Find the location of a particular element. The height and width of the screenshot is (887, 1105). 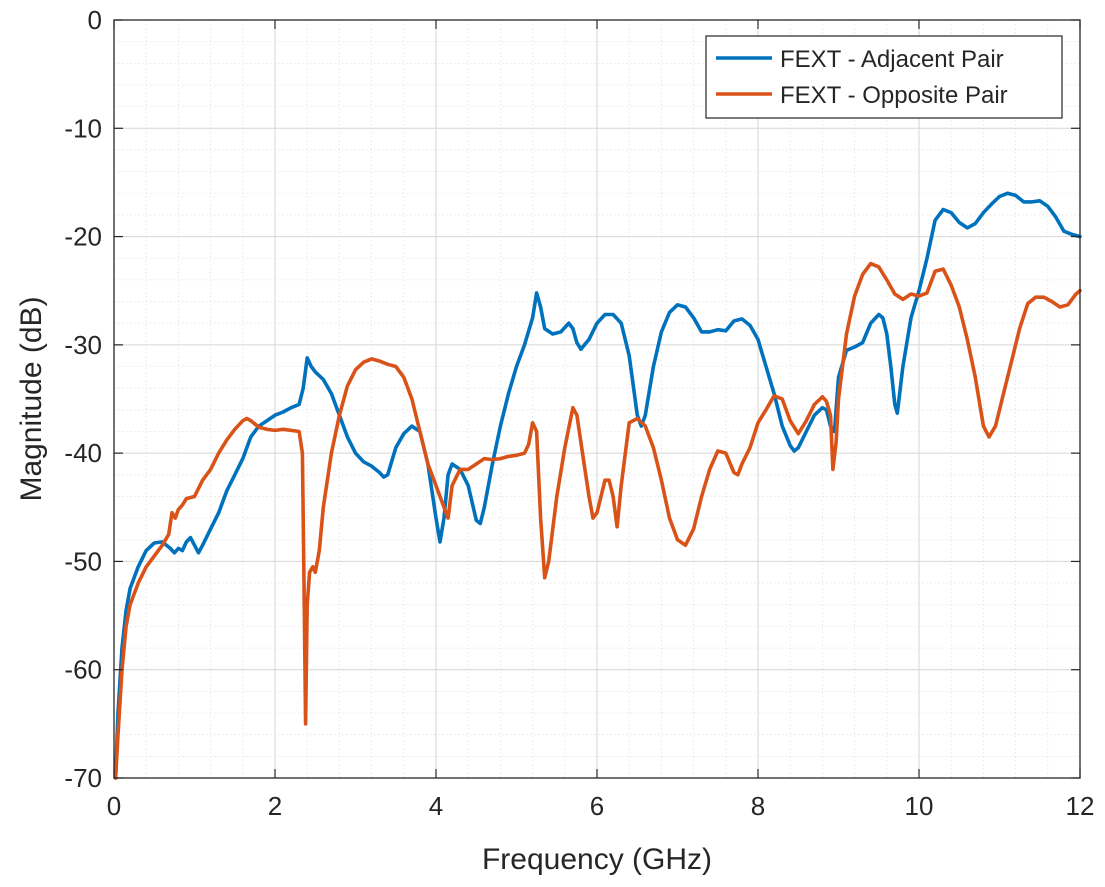

x-axis-label: Frequency (GHz) is located at coordinates (597, 859).